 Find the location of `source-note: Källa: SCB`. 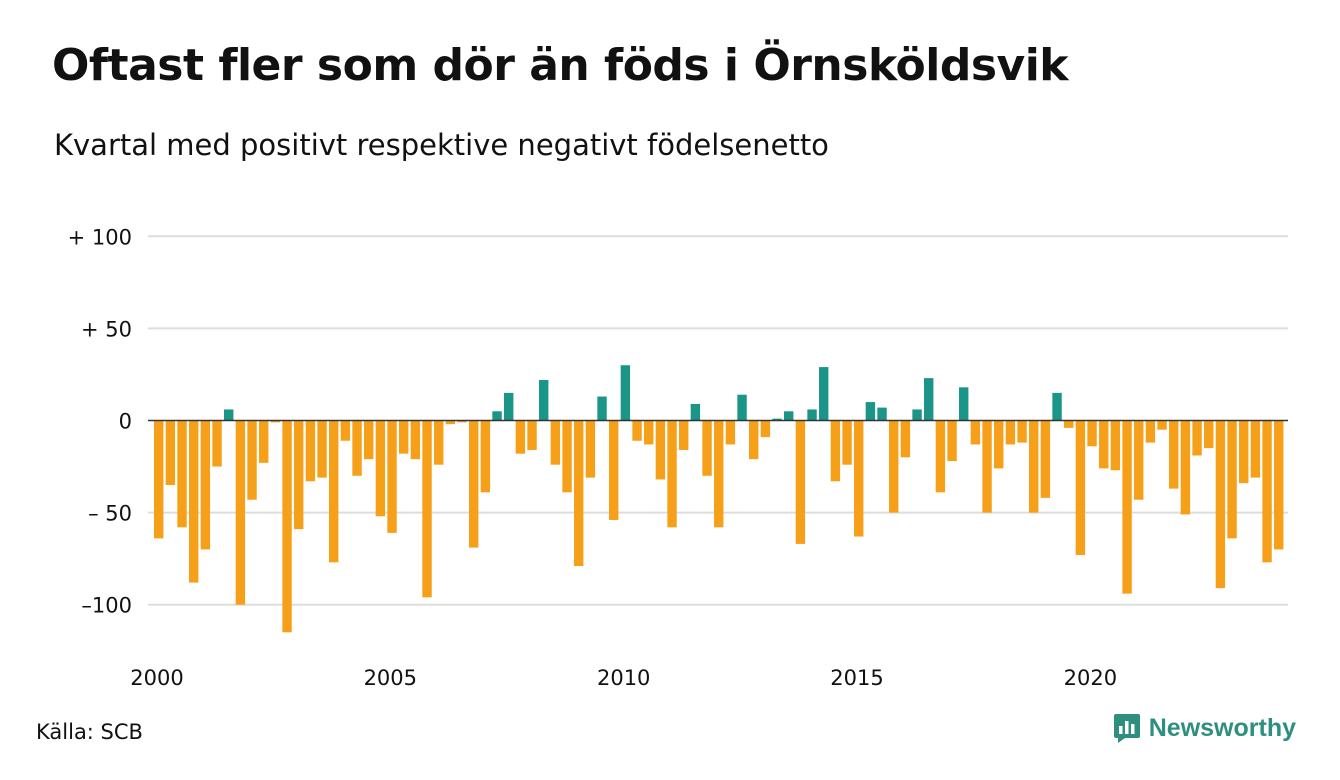

source-note: Källa: SCB is located at coordinates (89, 732).